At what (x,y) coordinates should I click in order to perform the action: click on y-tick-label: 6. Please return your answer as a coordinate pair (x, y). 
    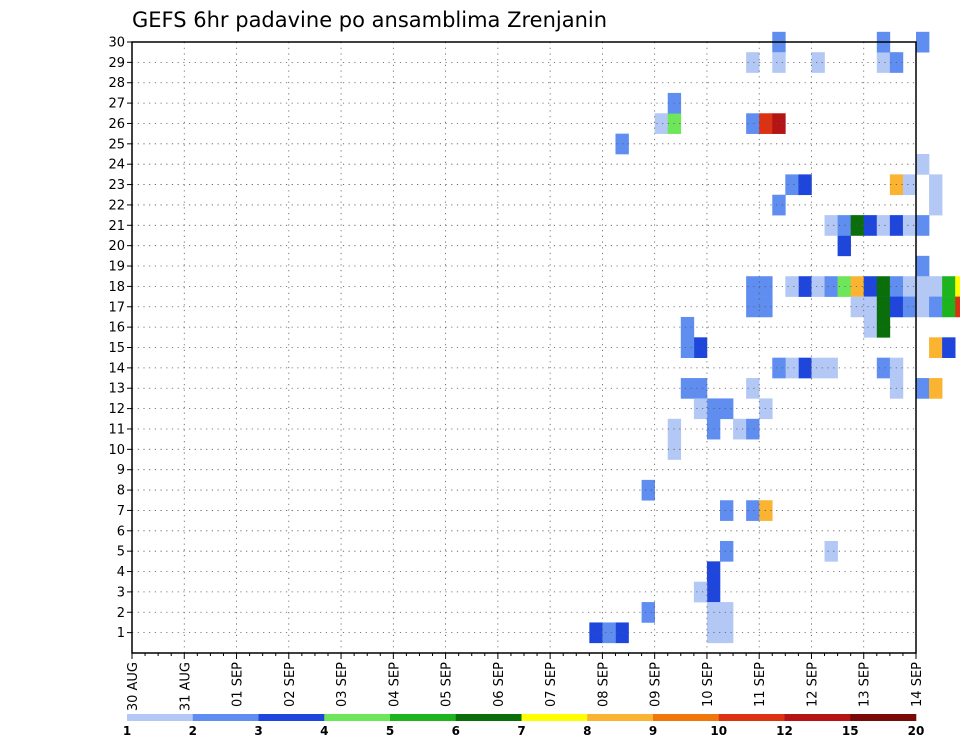
    Looking at the image, I should click on (121, 531).